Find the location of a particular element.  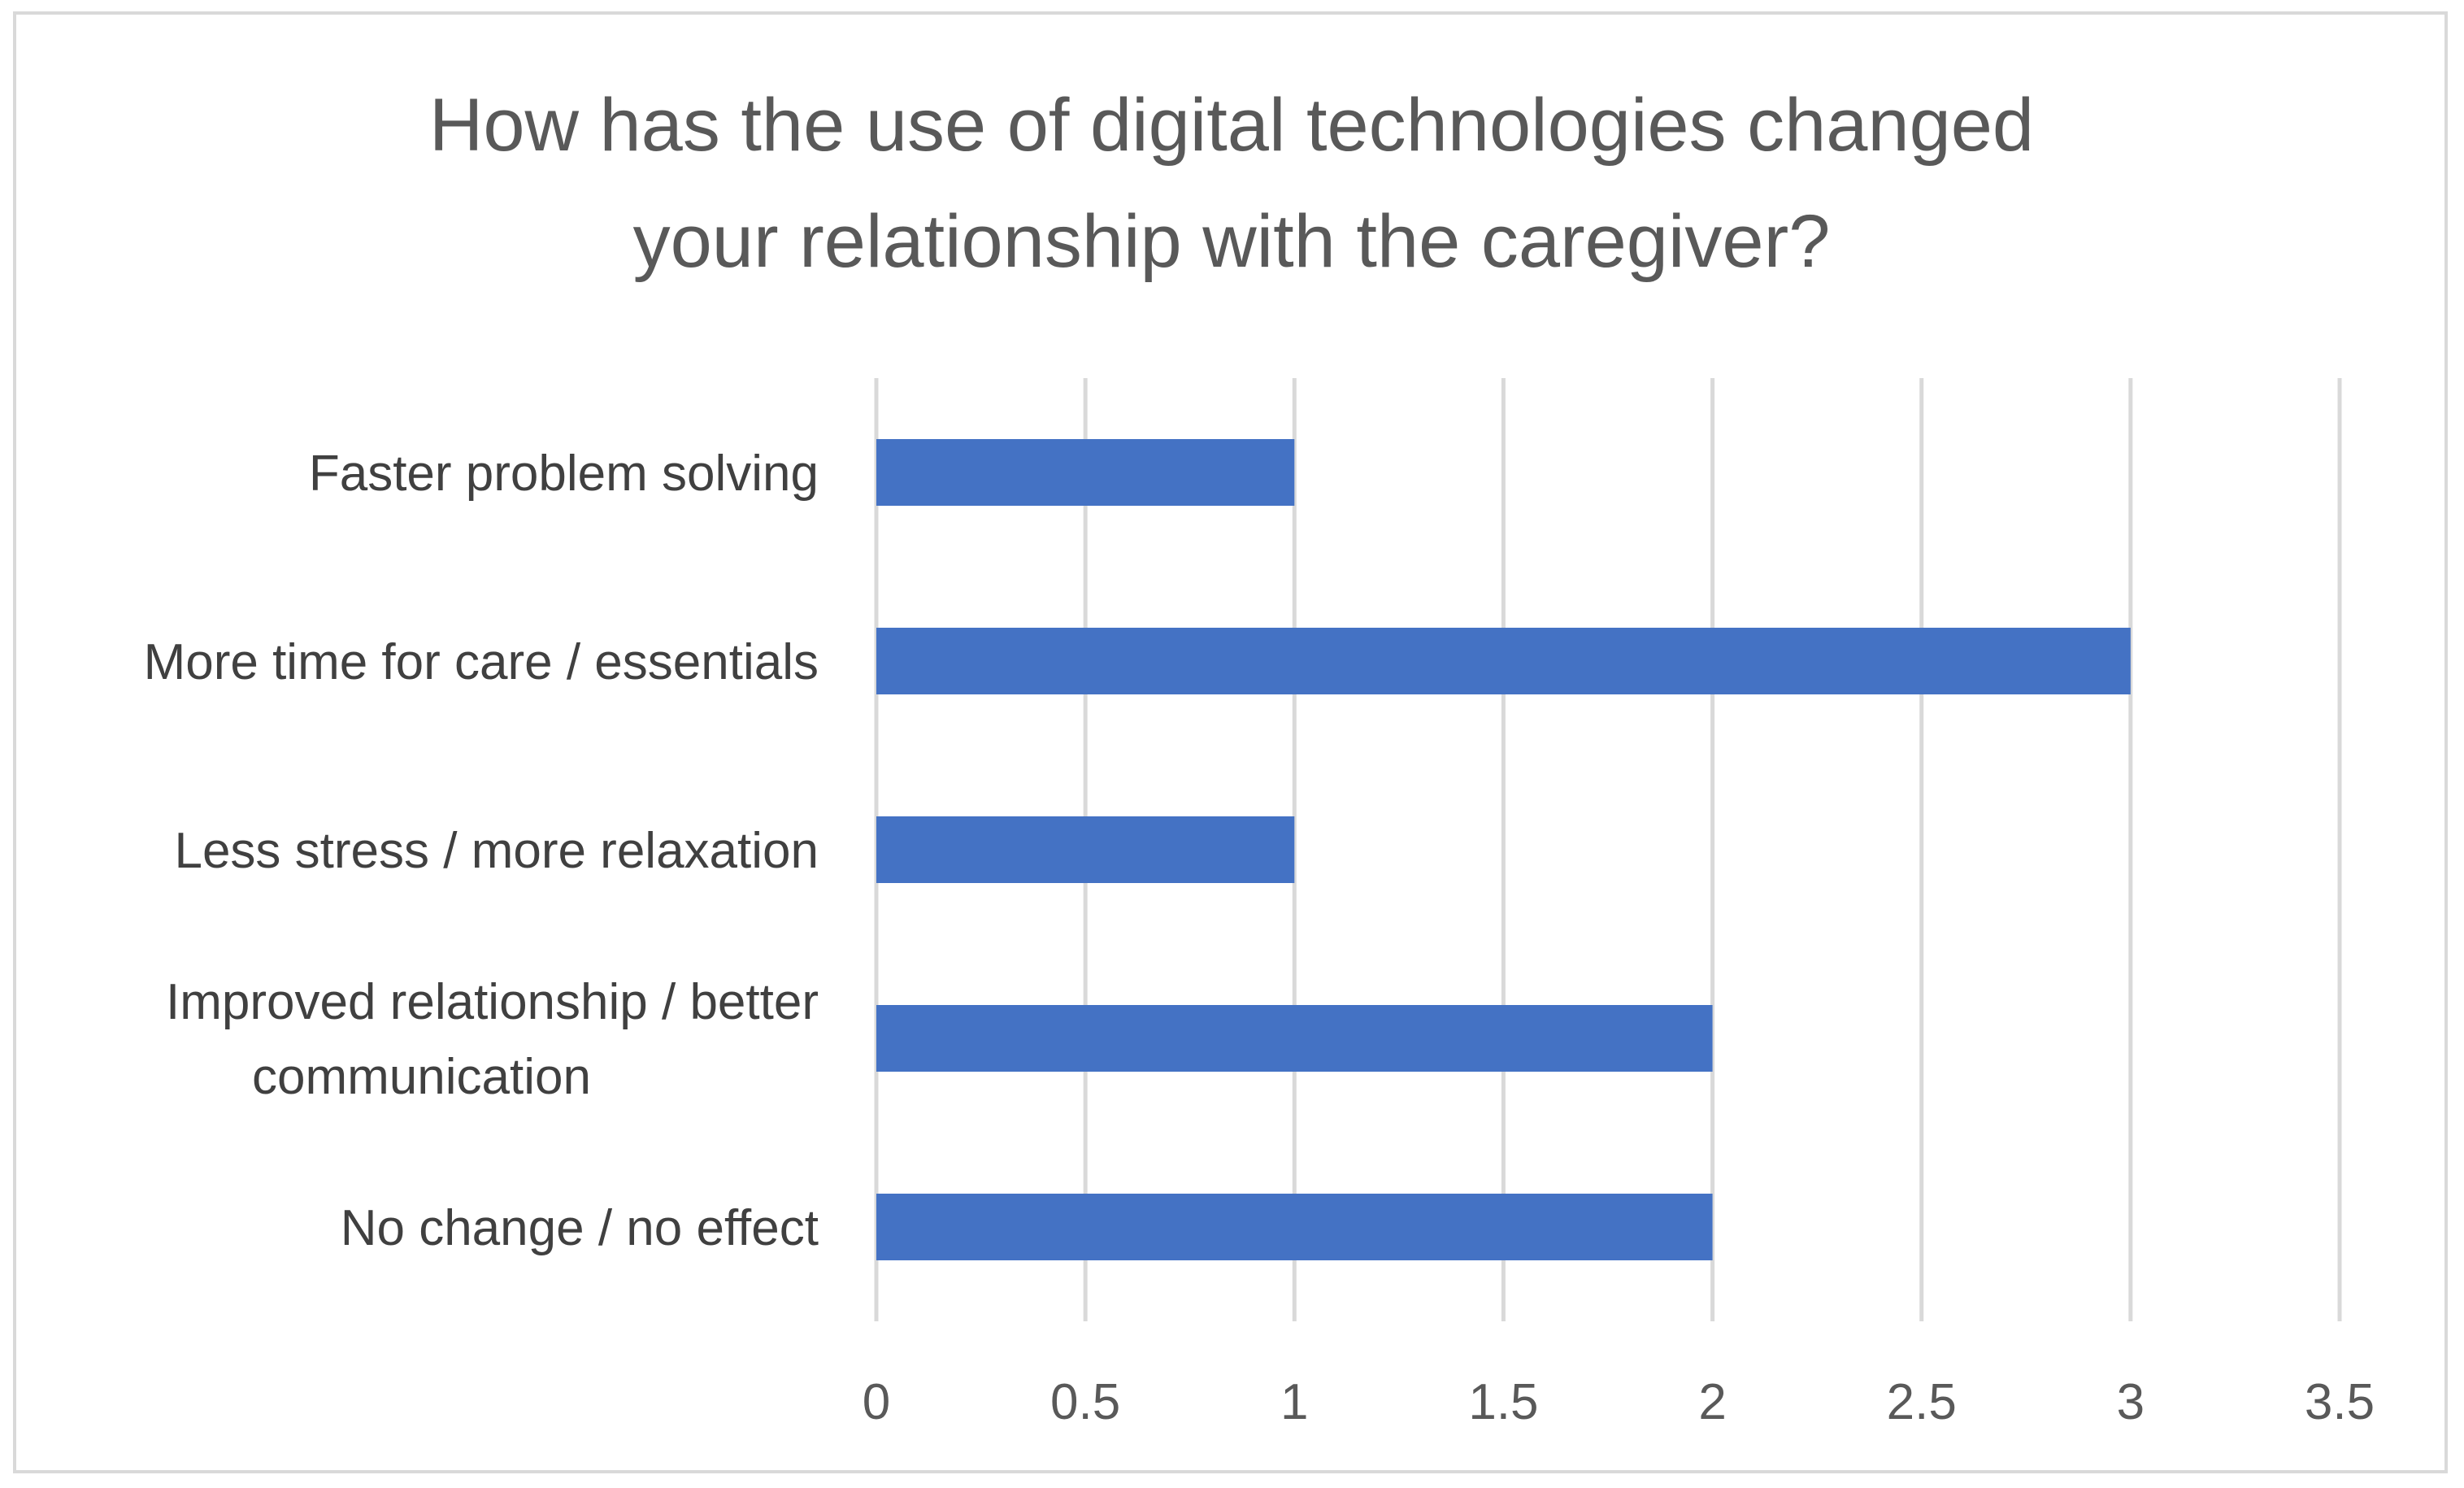

category-label: Less stress / more relaxation is located at coordinates (496, 851).